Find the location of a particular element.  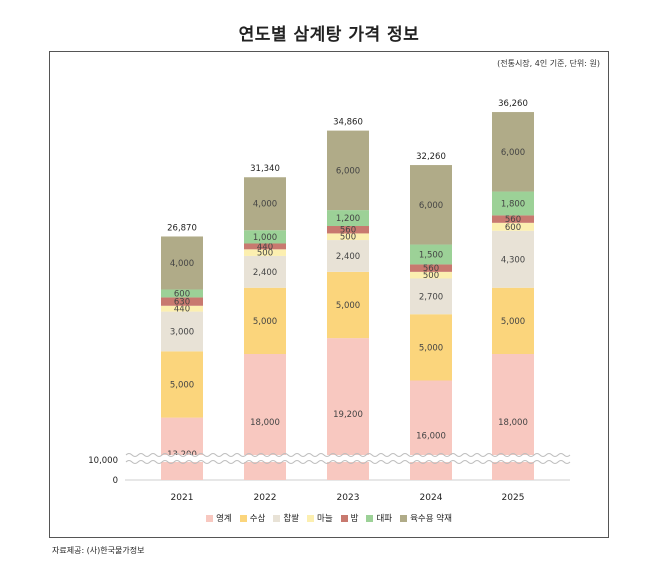

legend-item: 육수용 약재 is located at coordinates (426, 518).